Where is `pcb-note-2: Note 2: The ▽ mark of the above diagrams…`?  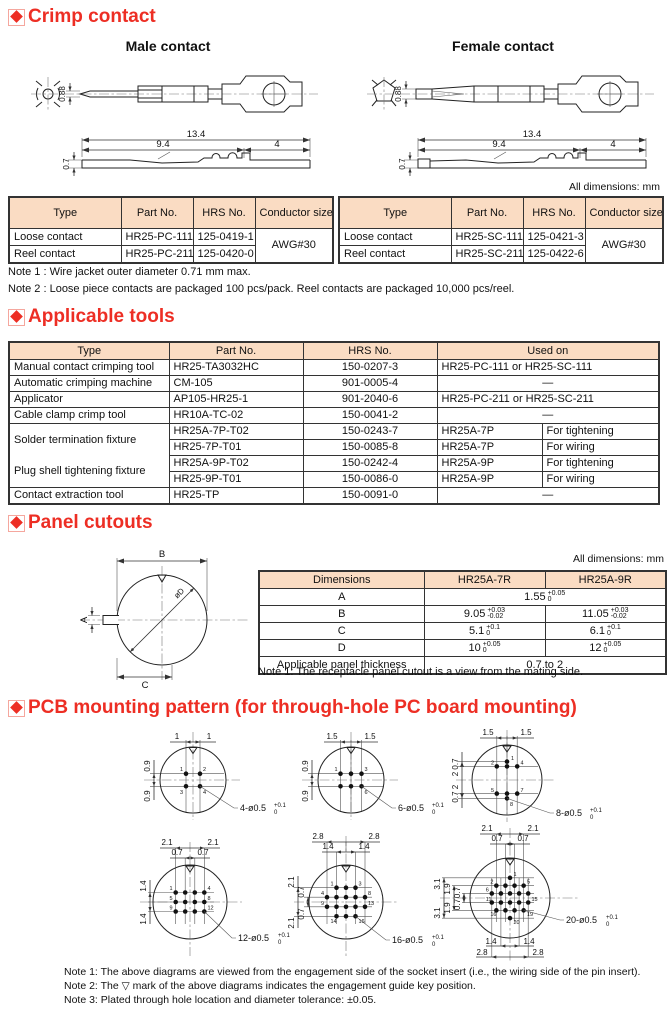
pcb-note-2: Note 2: The ▽ mark of the above diagrams… is located at coordinates (270, 986).